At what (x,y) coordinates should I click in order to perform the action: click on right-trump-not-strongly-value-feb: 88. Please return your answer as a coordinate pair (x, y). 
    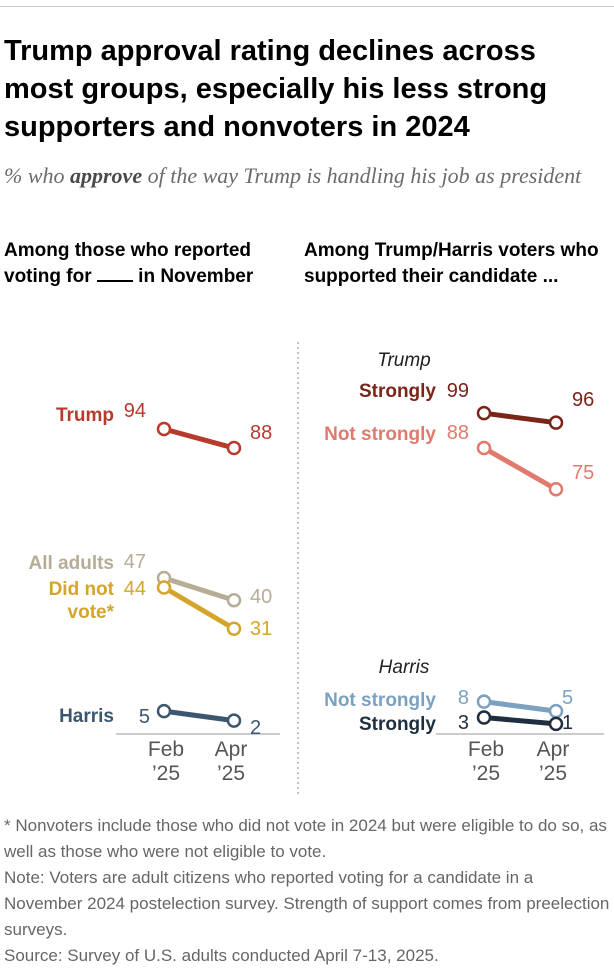
    Looking at the image, I should click on (458, 433).